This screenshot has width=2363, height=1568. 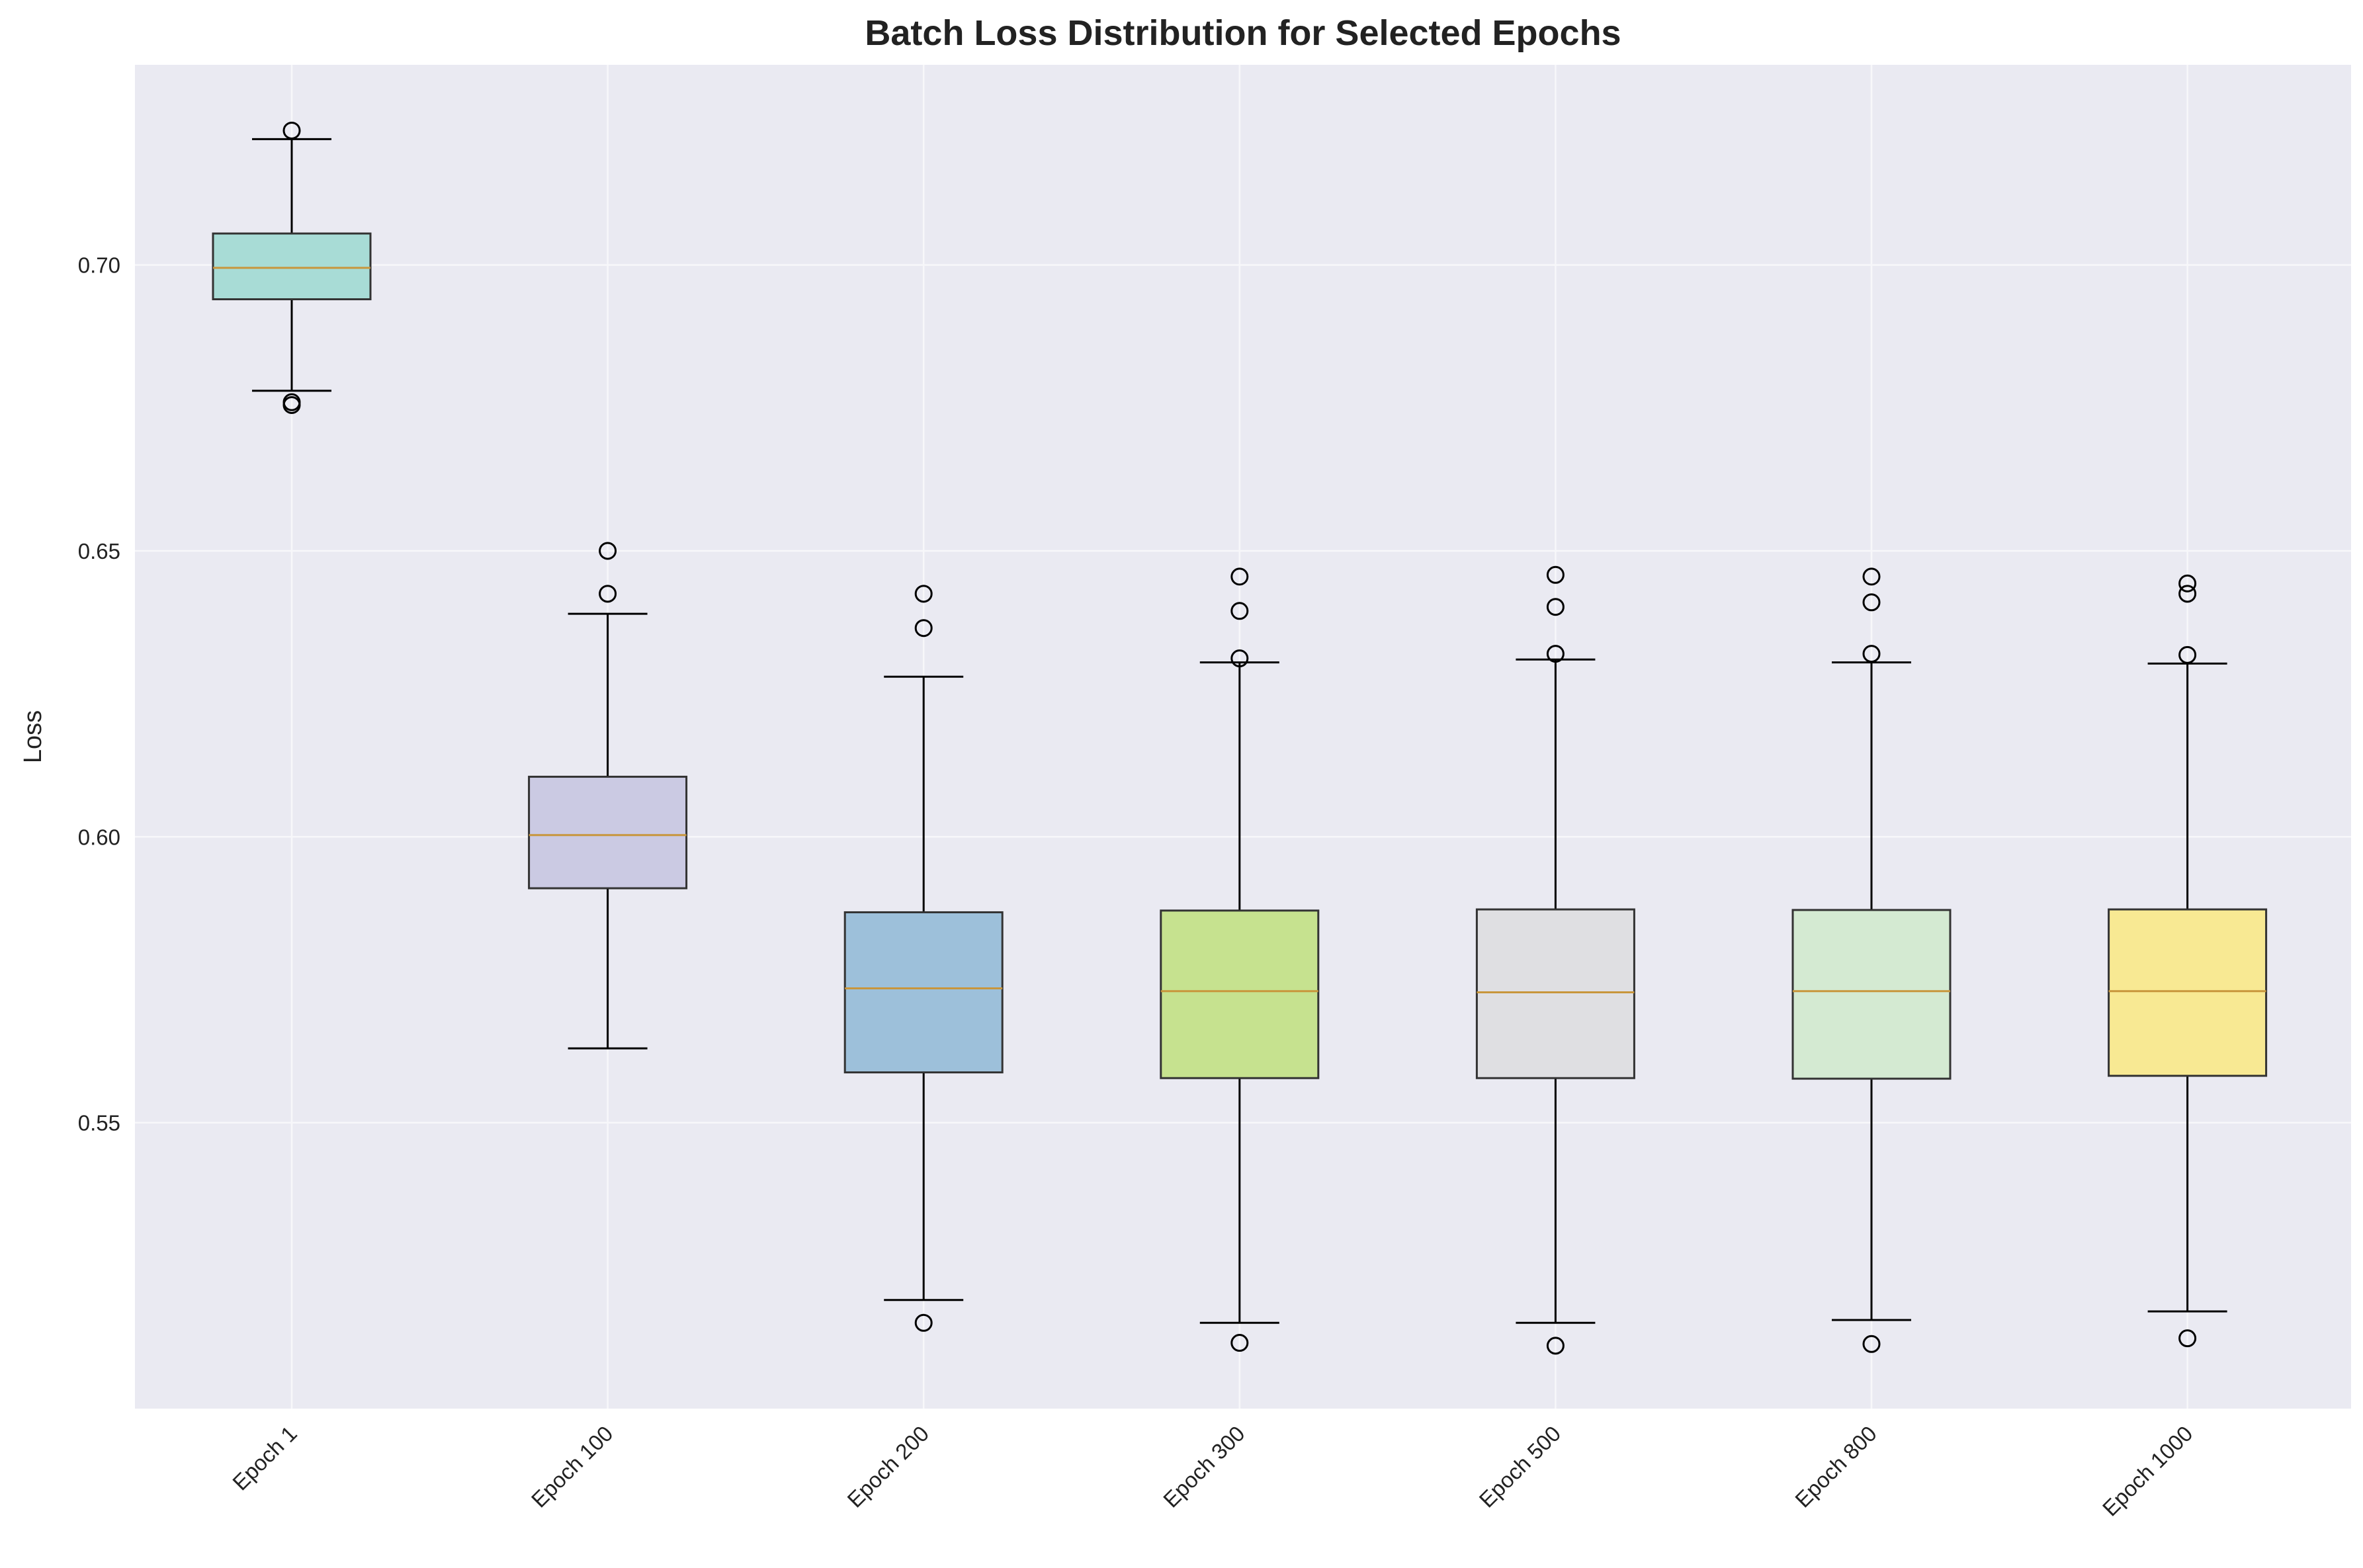 What do you see at coordinates (33, 736) in the screenshot?
I see `y-axis-label: Loss` at bounding box center [33, 736].